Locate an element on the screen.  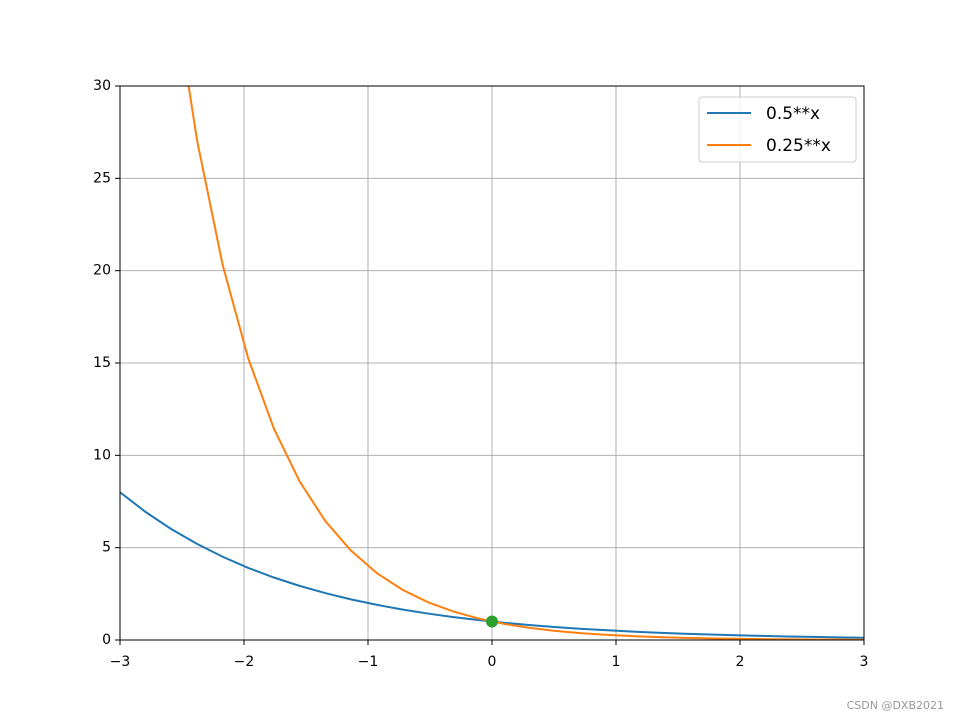
x-tick-label: −1 is located at coordinates (368, 662).